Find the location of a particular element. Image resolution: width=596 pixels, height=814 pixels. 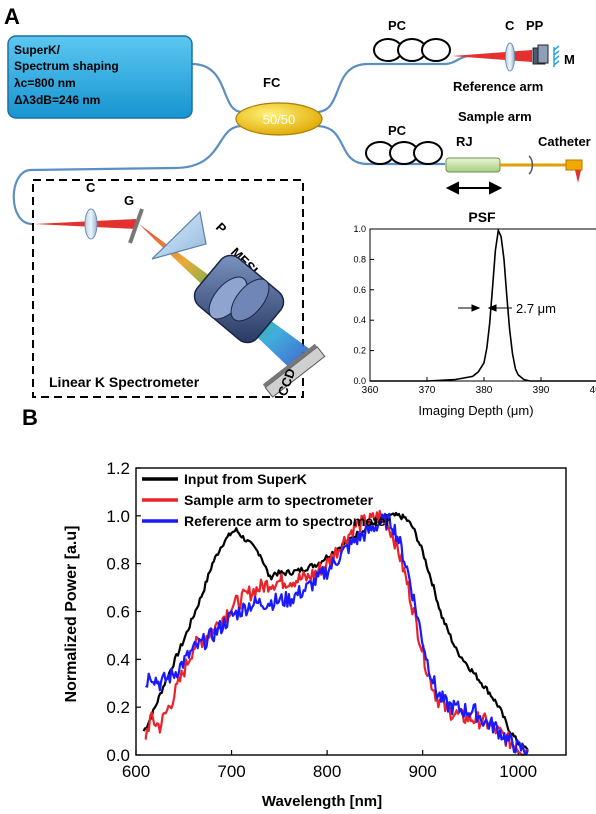

spectrum-y-tick-label: 0.6 is located at coordinates (118, 612).